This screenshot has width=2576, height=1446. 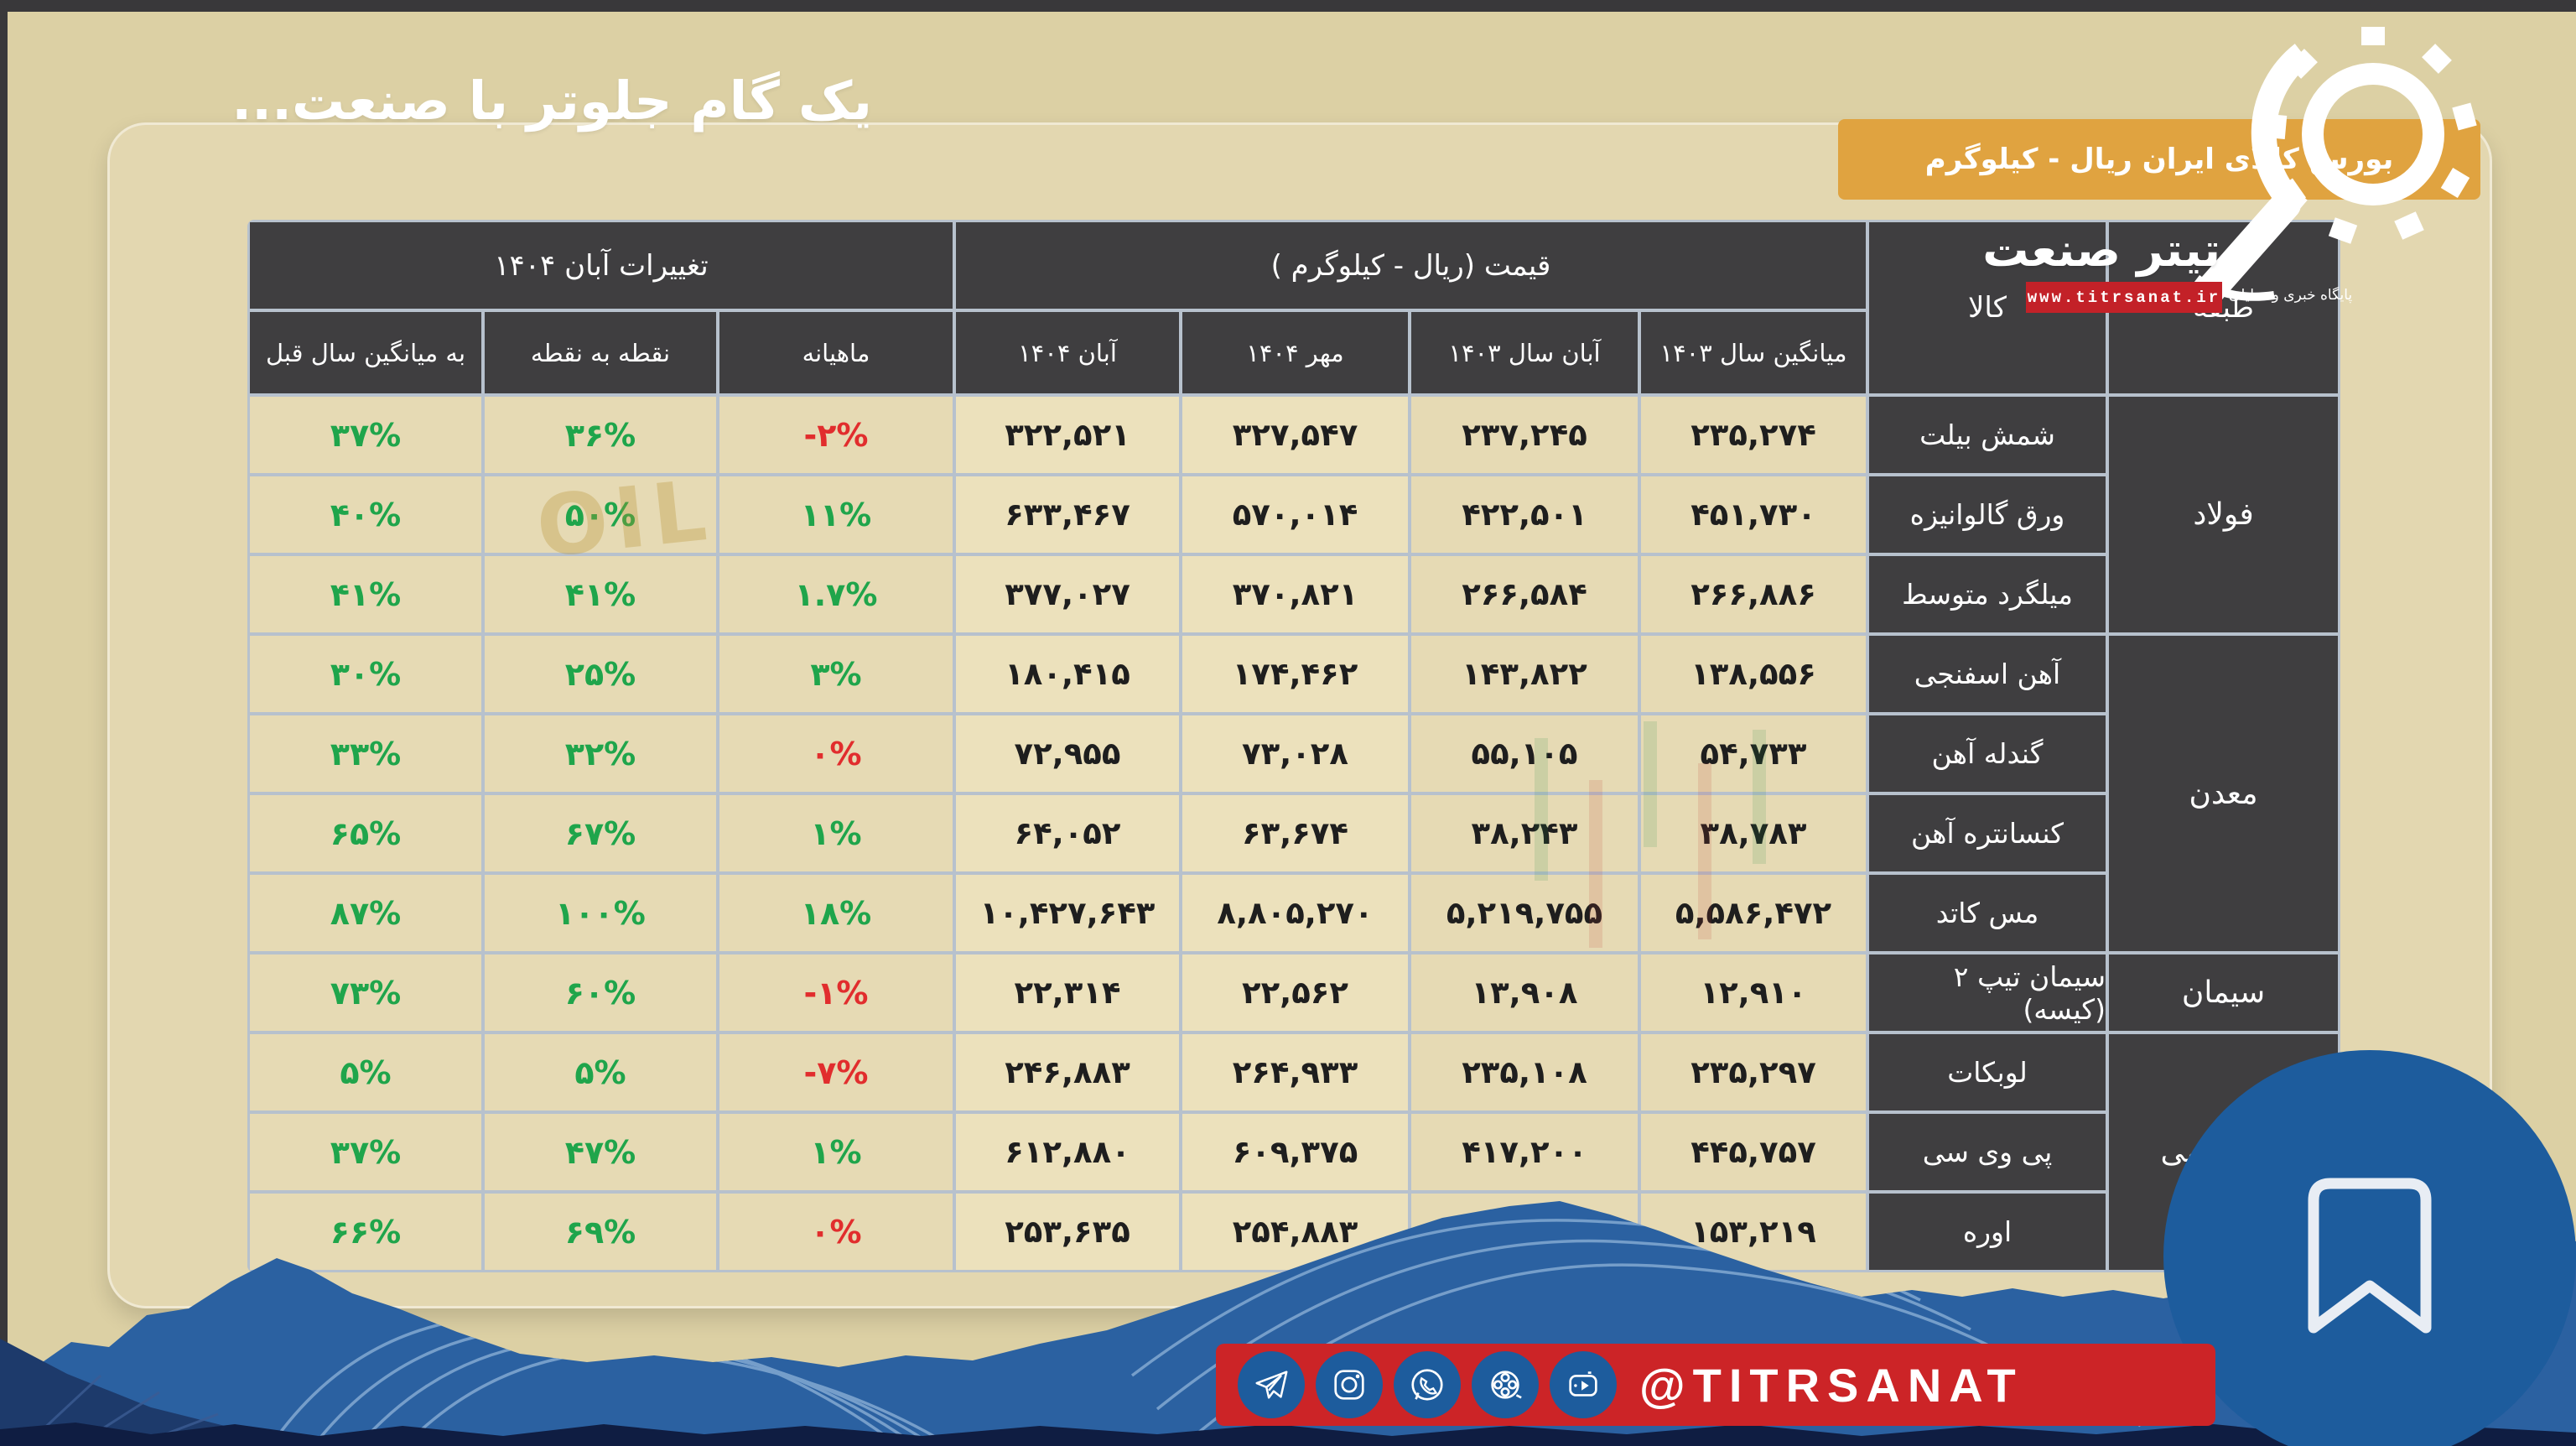 I want to click on price-cell: ۱۲,۹۱۰, so click(x=1754, y=993).